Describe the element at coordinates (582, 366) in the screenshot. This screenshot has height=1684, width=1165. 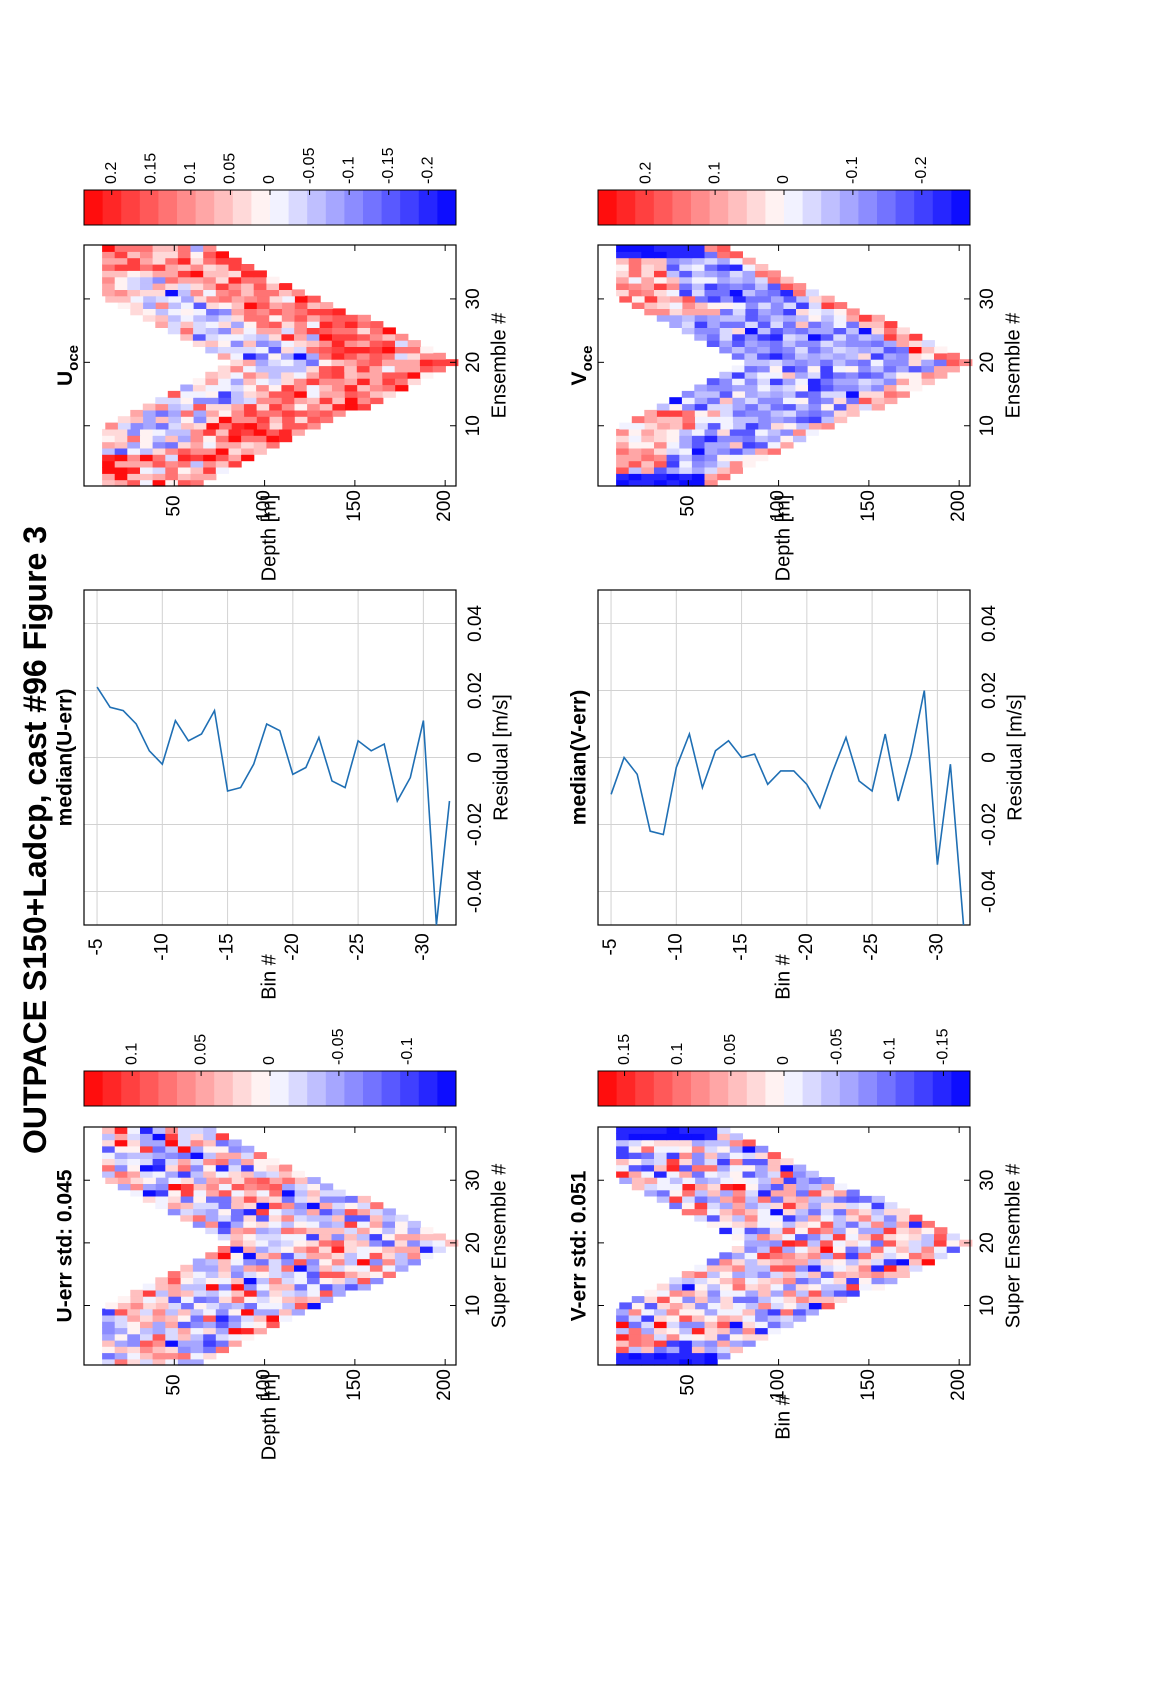
I see `panel-title: Voce` at that location.